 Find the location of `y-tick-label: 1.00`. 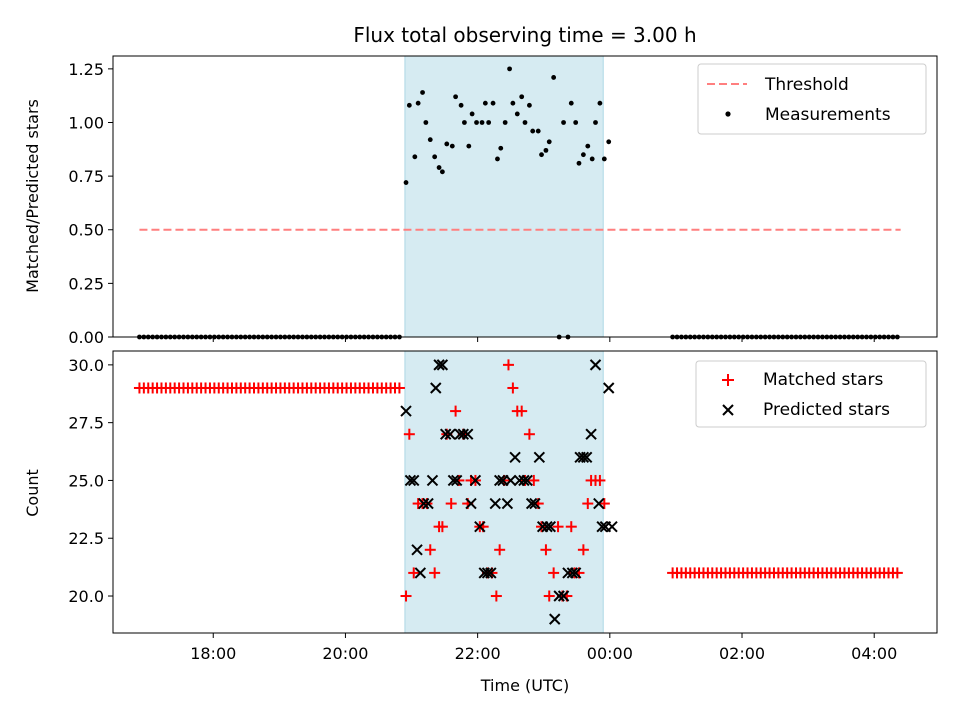

y-tick-label: 1.00 is located at coordinates (86, 122).